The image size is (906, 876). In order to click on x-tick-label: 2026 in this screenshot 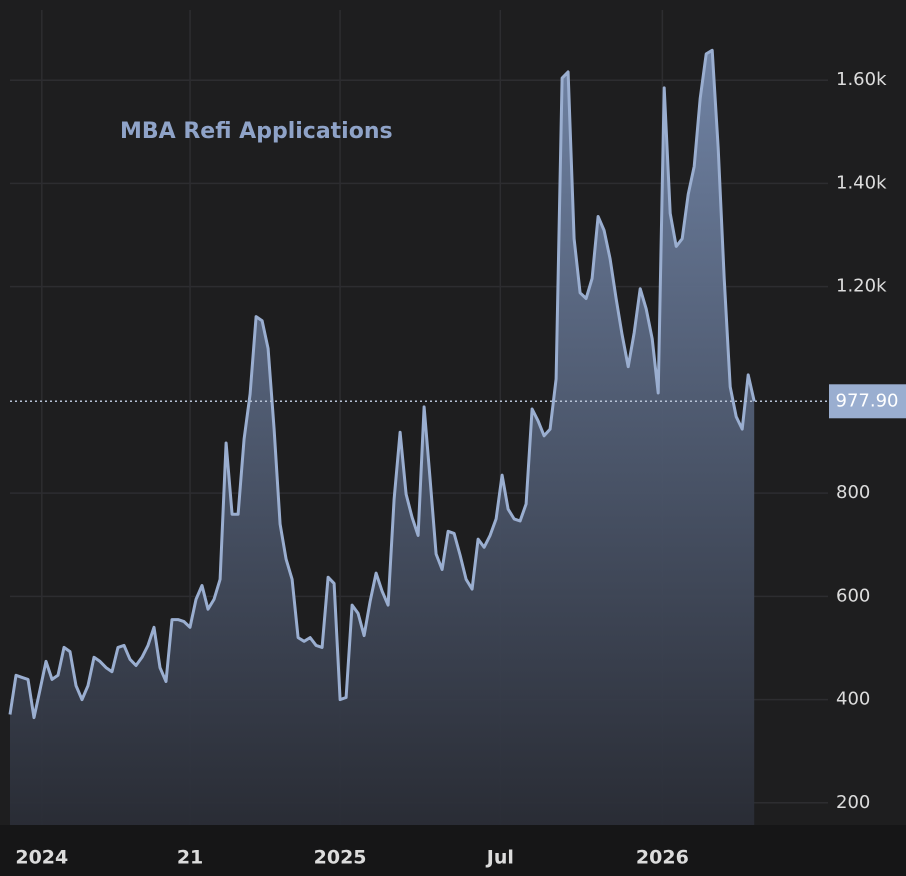, I will do `click(662, 858)`.